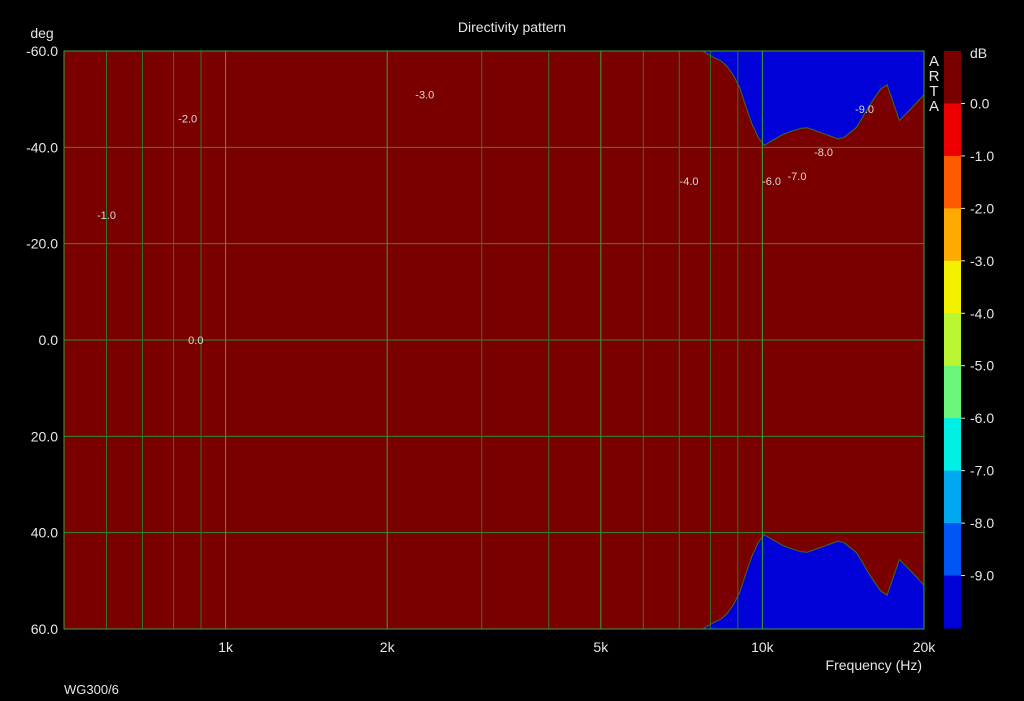 This screenshot has width=1024, height=701. I want to click on contour-label: -7.0, so click(797, 177).